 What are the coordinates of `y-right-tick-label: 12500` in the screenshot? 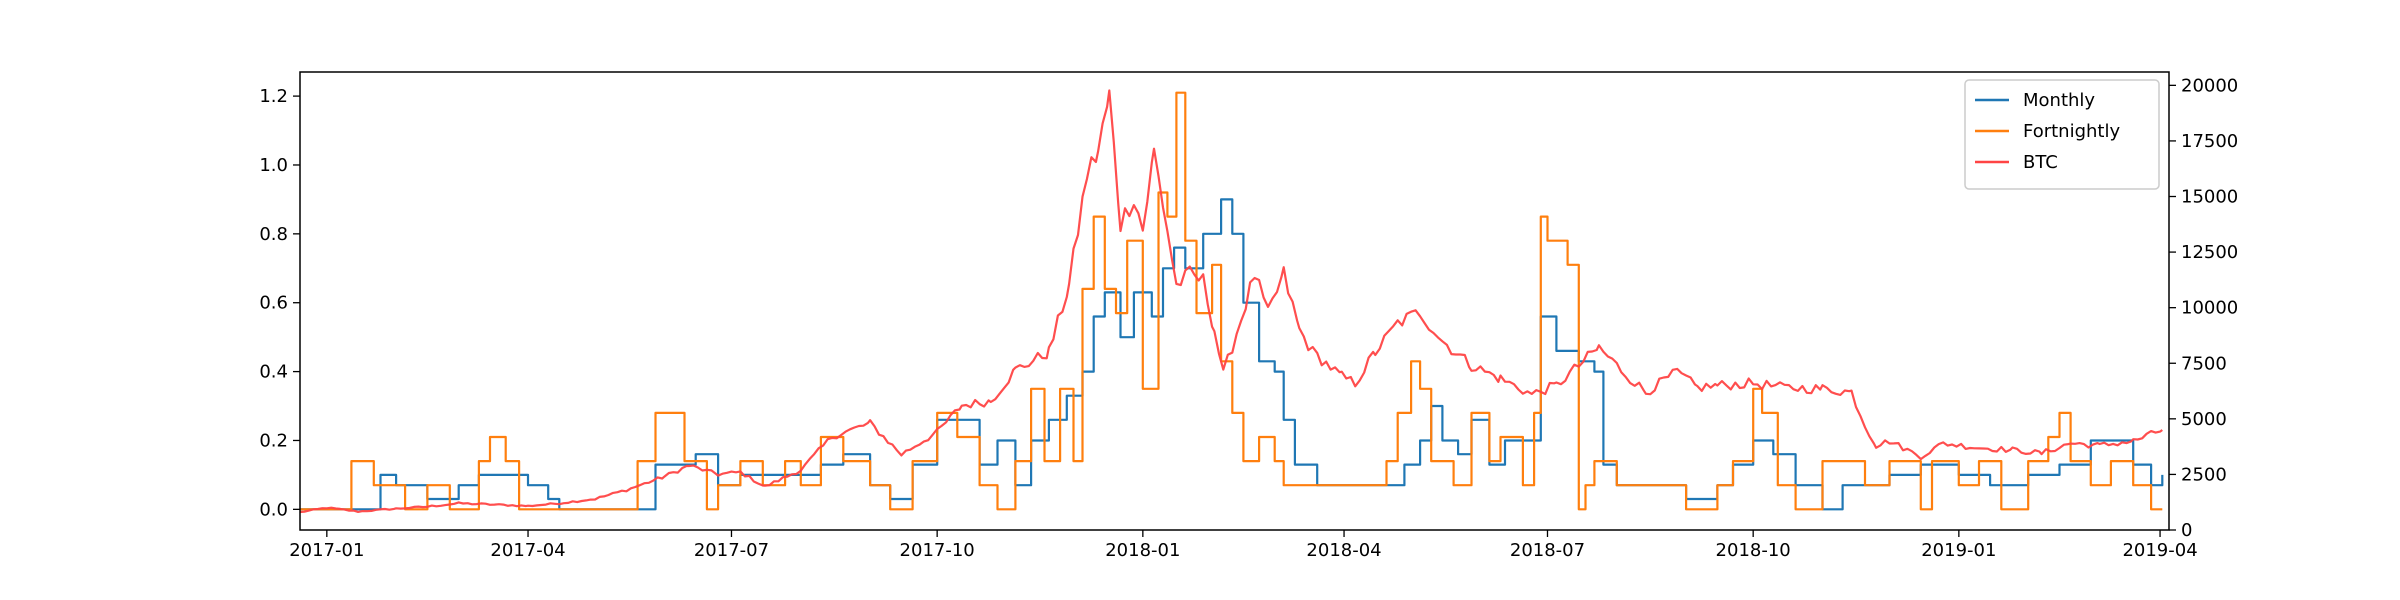 It's located at (2209, 252).